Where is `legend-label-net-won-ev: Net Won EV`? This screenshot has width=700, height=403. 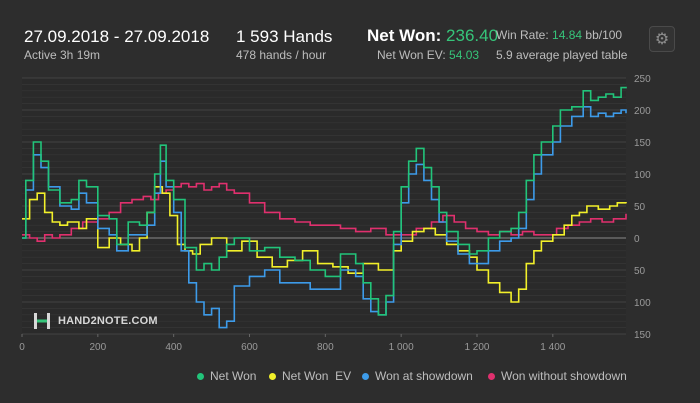
legend-label-net-won-ev: Net Won EV is located at coordinates (317, 376).